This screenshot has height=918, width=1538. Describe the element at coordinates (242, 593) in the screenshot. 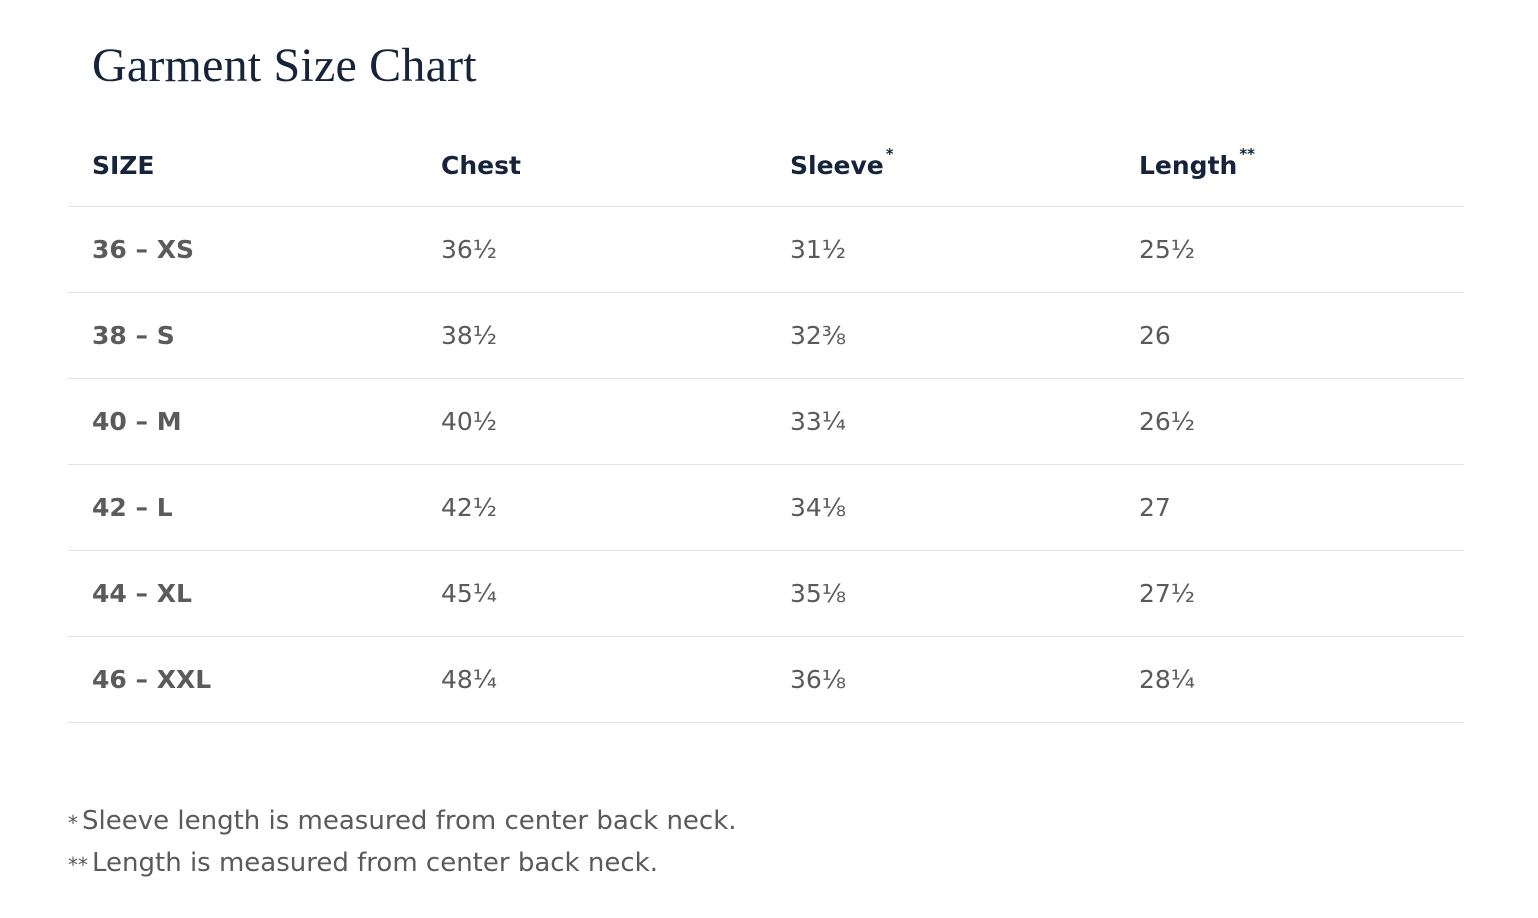

I see `size-cell: 44 – XL` at that location.